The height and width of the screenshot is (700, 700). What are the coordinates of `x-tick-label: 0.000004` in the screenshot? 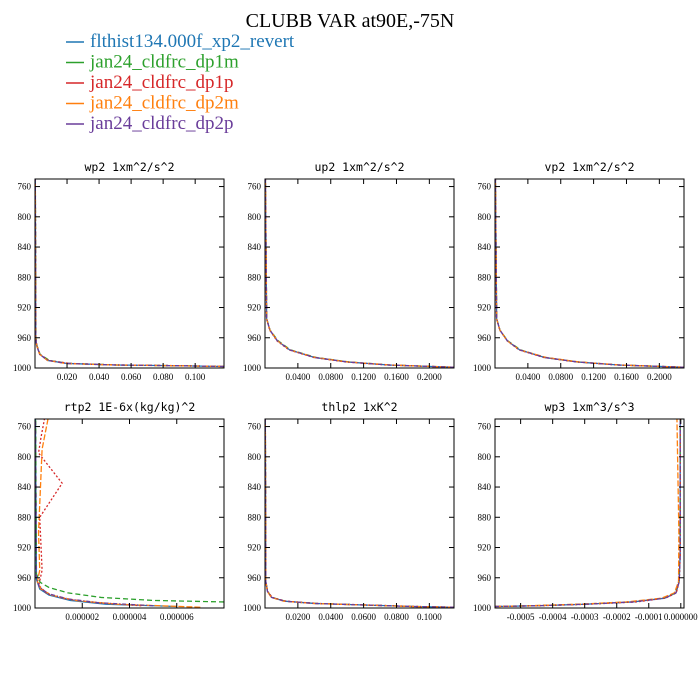 It's located at (130, 617).